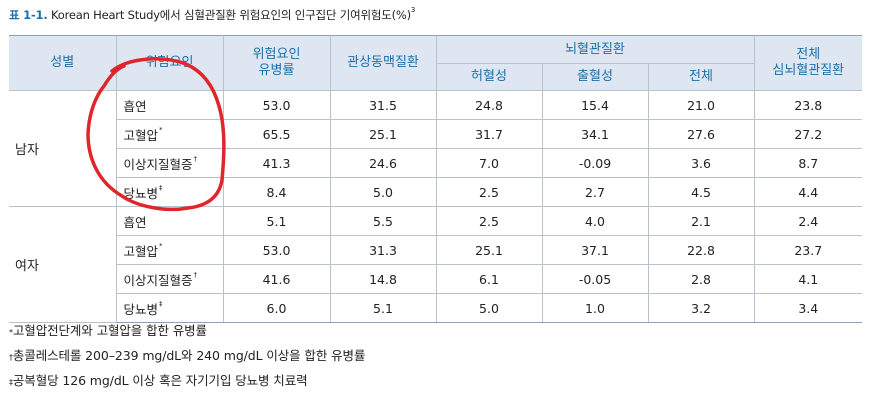  Describe the element at coordinates (701, 221) in the screenshot. I see `value-cell: 2.1` at that location.